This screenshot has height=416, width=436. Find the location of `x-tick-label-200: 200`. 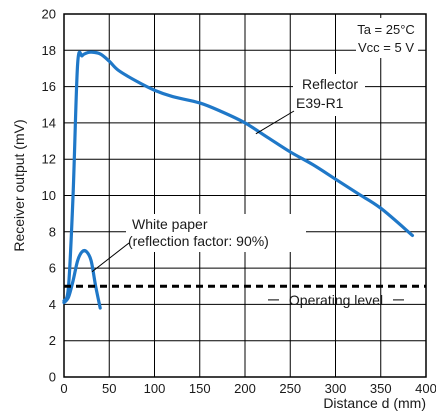

x-tick-label-200: 200 is located at coordinates (245, 388).